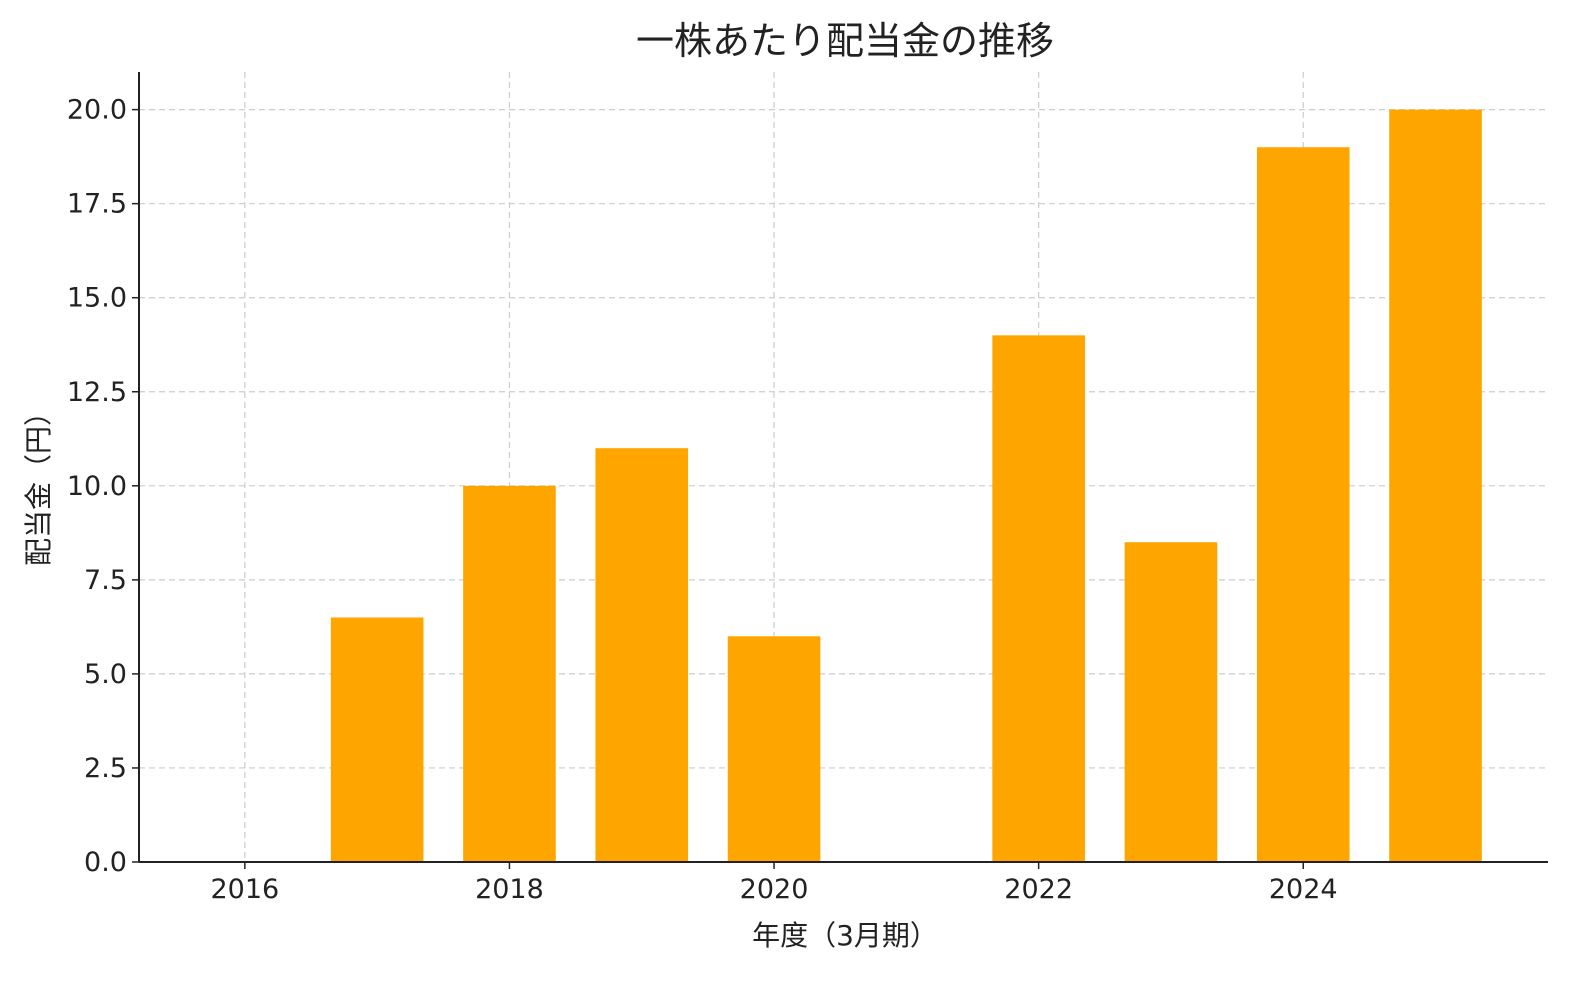 The width and height of the screenshot is (1580, 985). Describe the element at coordinates (845, 41) in the screenshot. I see `chart-title: 一株あたり配当金の推移` at that location.